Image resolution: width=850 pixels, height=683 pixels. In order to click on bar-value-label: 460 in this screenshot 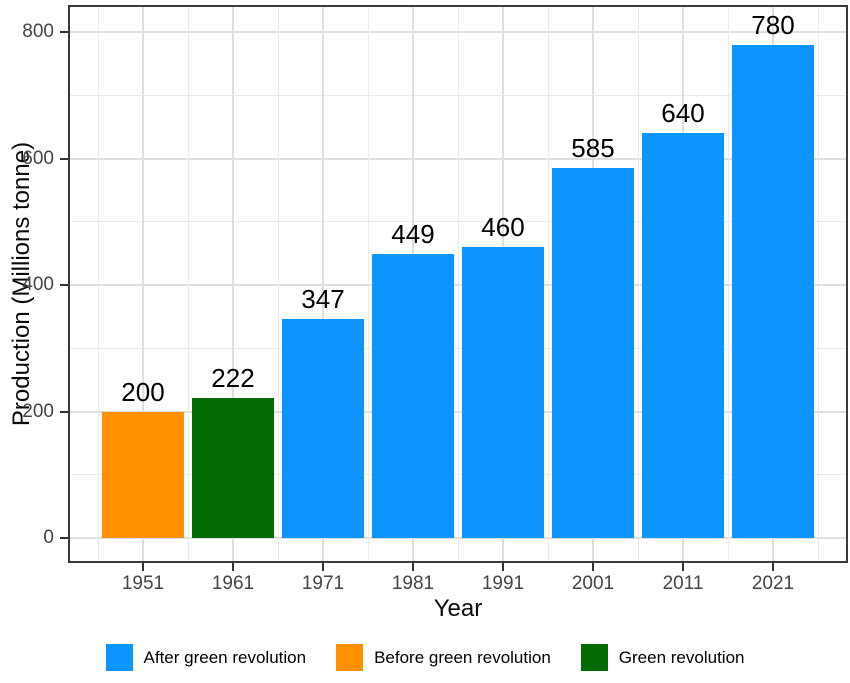, I will do `click(503, 227)`.